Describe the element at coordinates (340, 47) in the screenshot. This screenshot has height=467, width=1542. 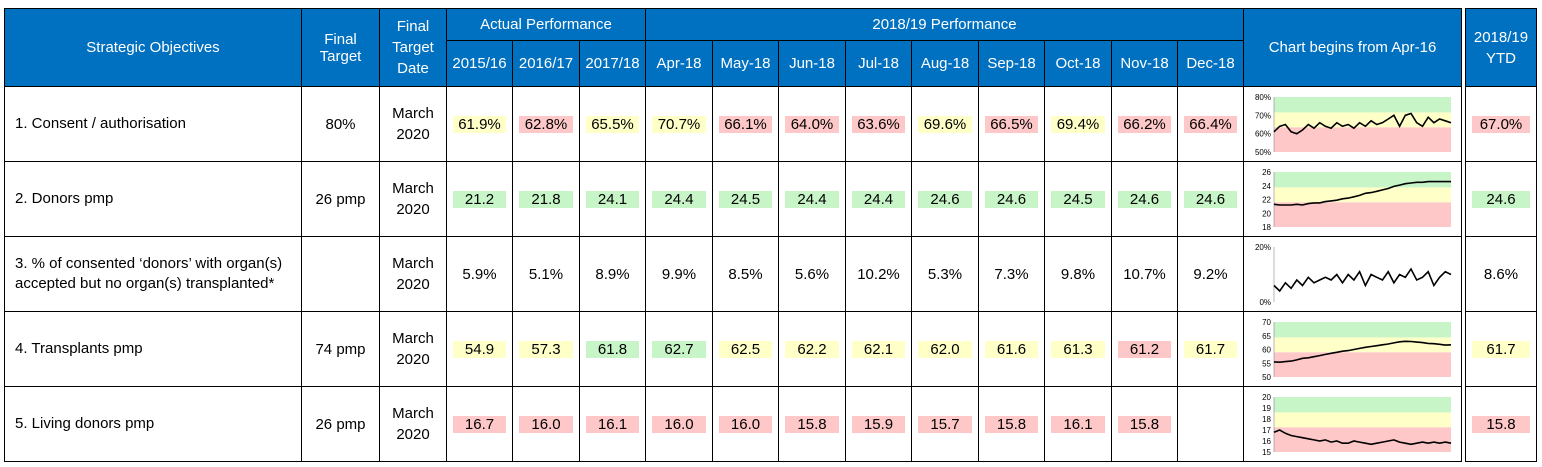
I see `header-final-target: Final Target` at that location.